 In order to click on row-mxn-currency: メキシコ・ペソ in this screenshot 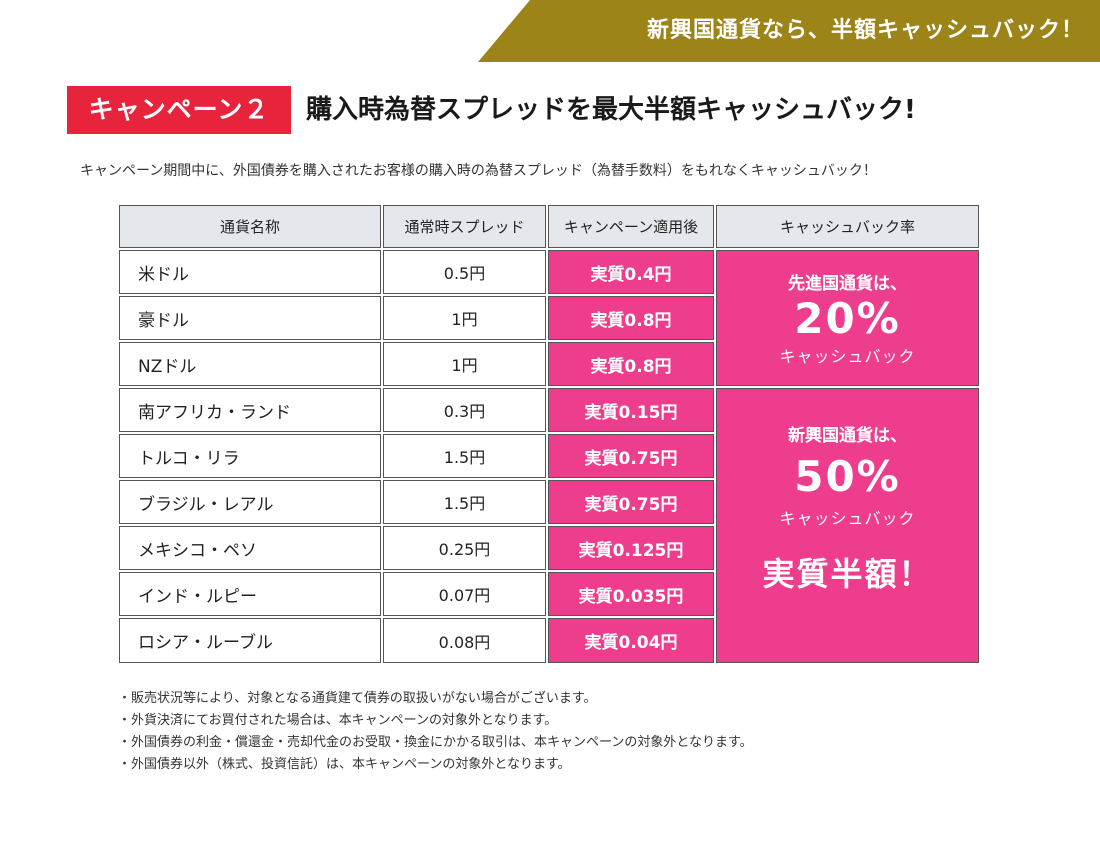, I will do `click(250, 548)`.